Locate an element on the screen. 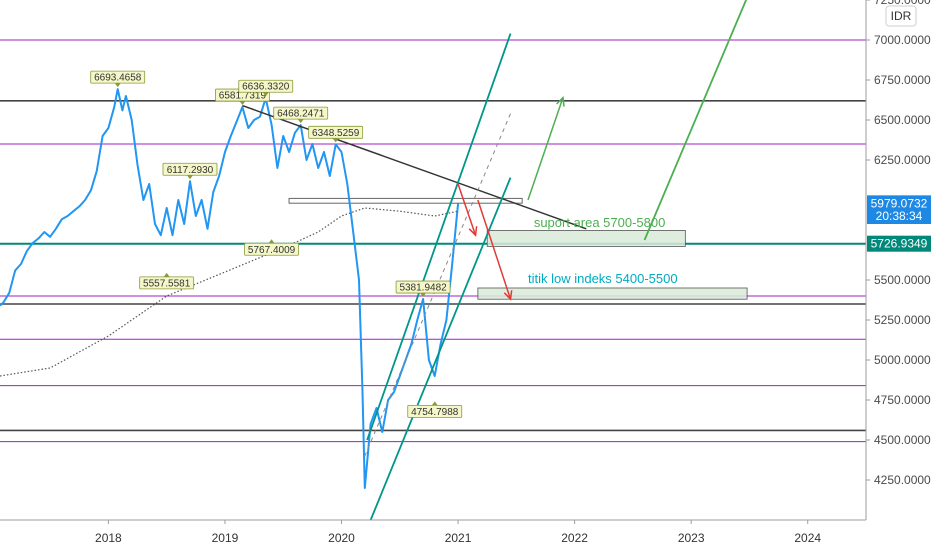 The width and height of the screenshot is (932, 550). peak-label-text: 6693.4658 is located at coordinates (118, 78).